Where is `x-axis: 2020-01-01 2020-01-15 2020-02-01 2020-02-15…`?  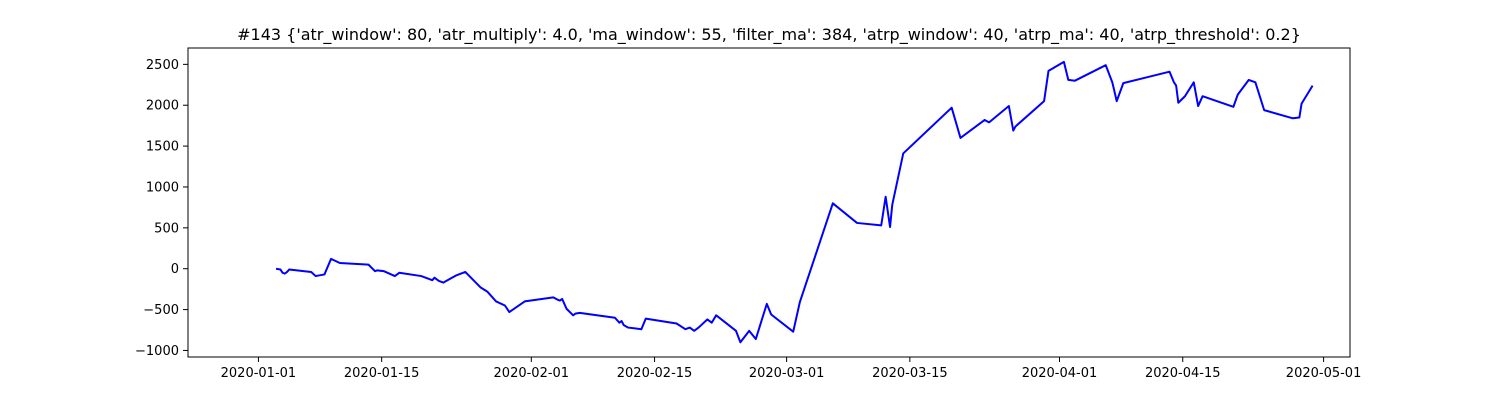 x-axis: 2020-01-01 2020-01-15 2020-02-01 2020-02-15… is located at coordinates (791, 369).